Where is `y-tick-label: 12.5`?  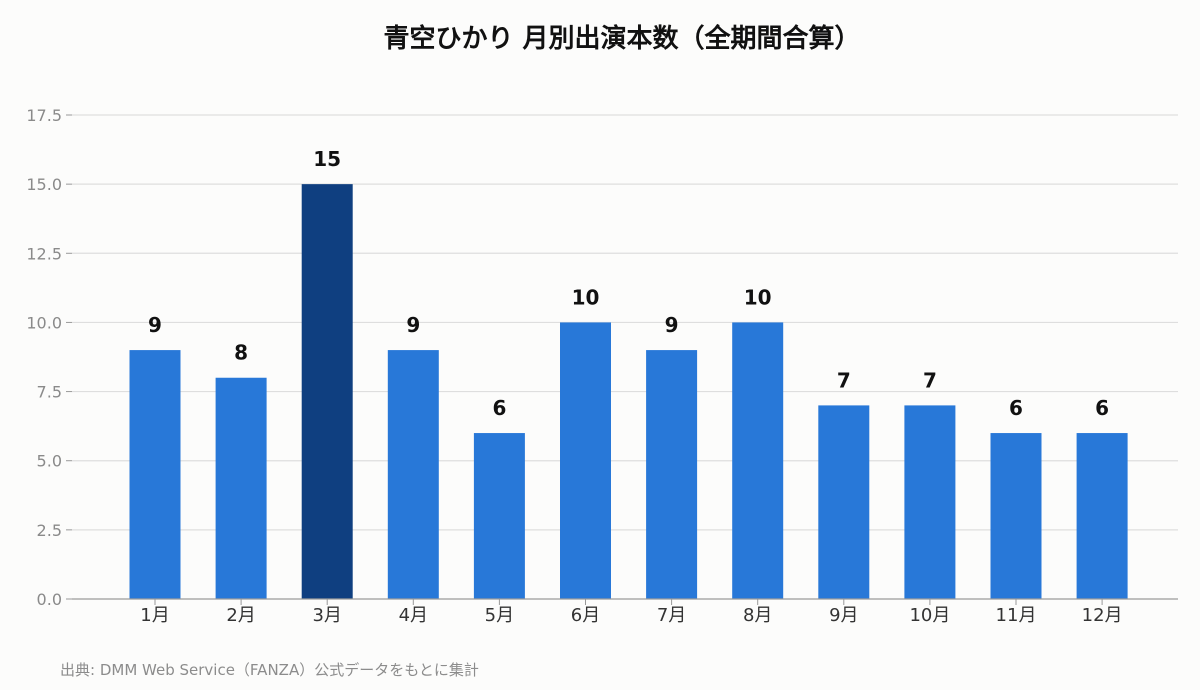
y-tick-label: 12.5 is located at coordinates (44, 253).